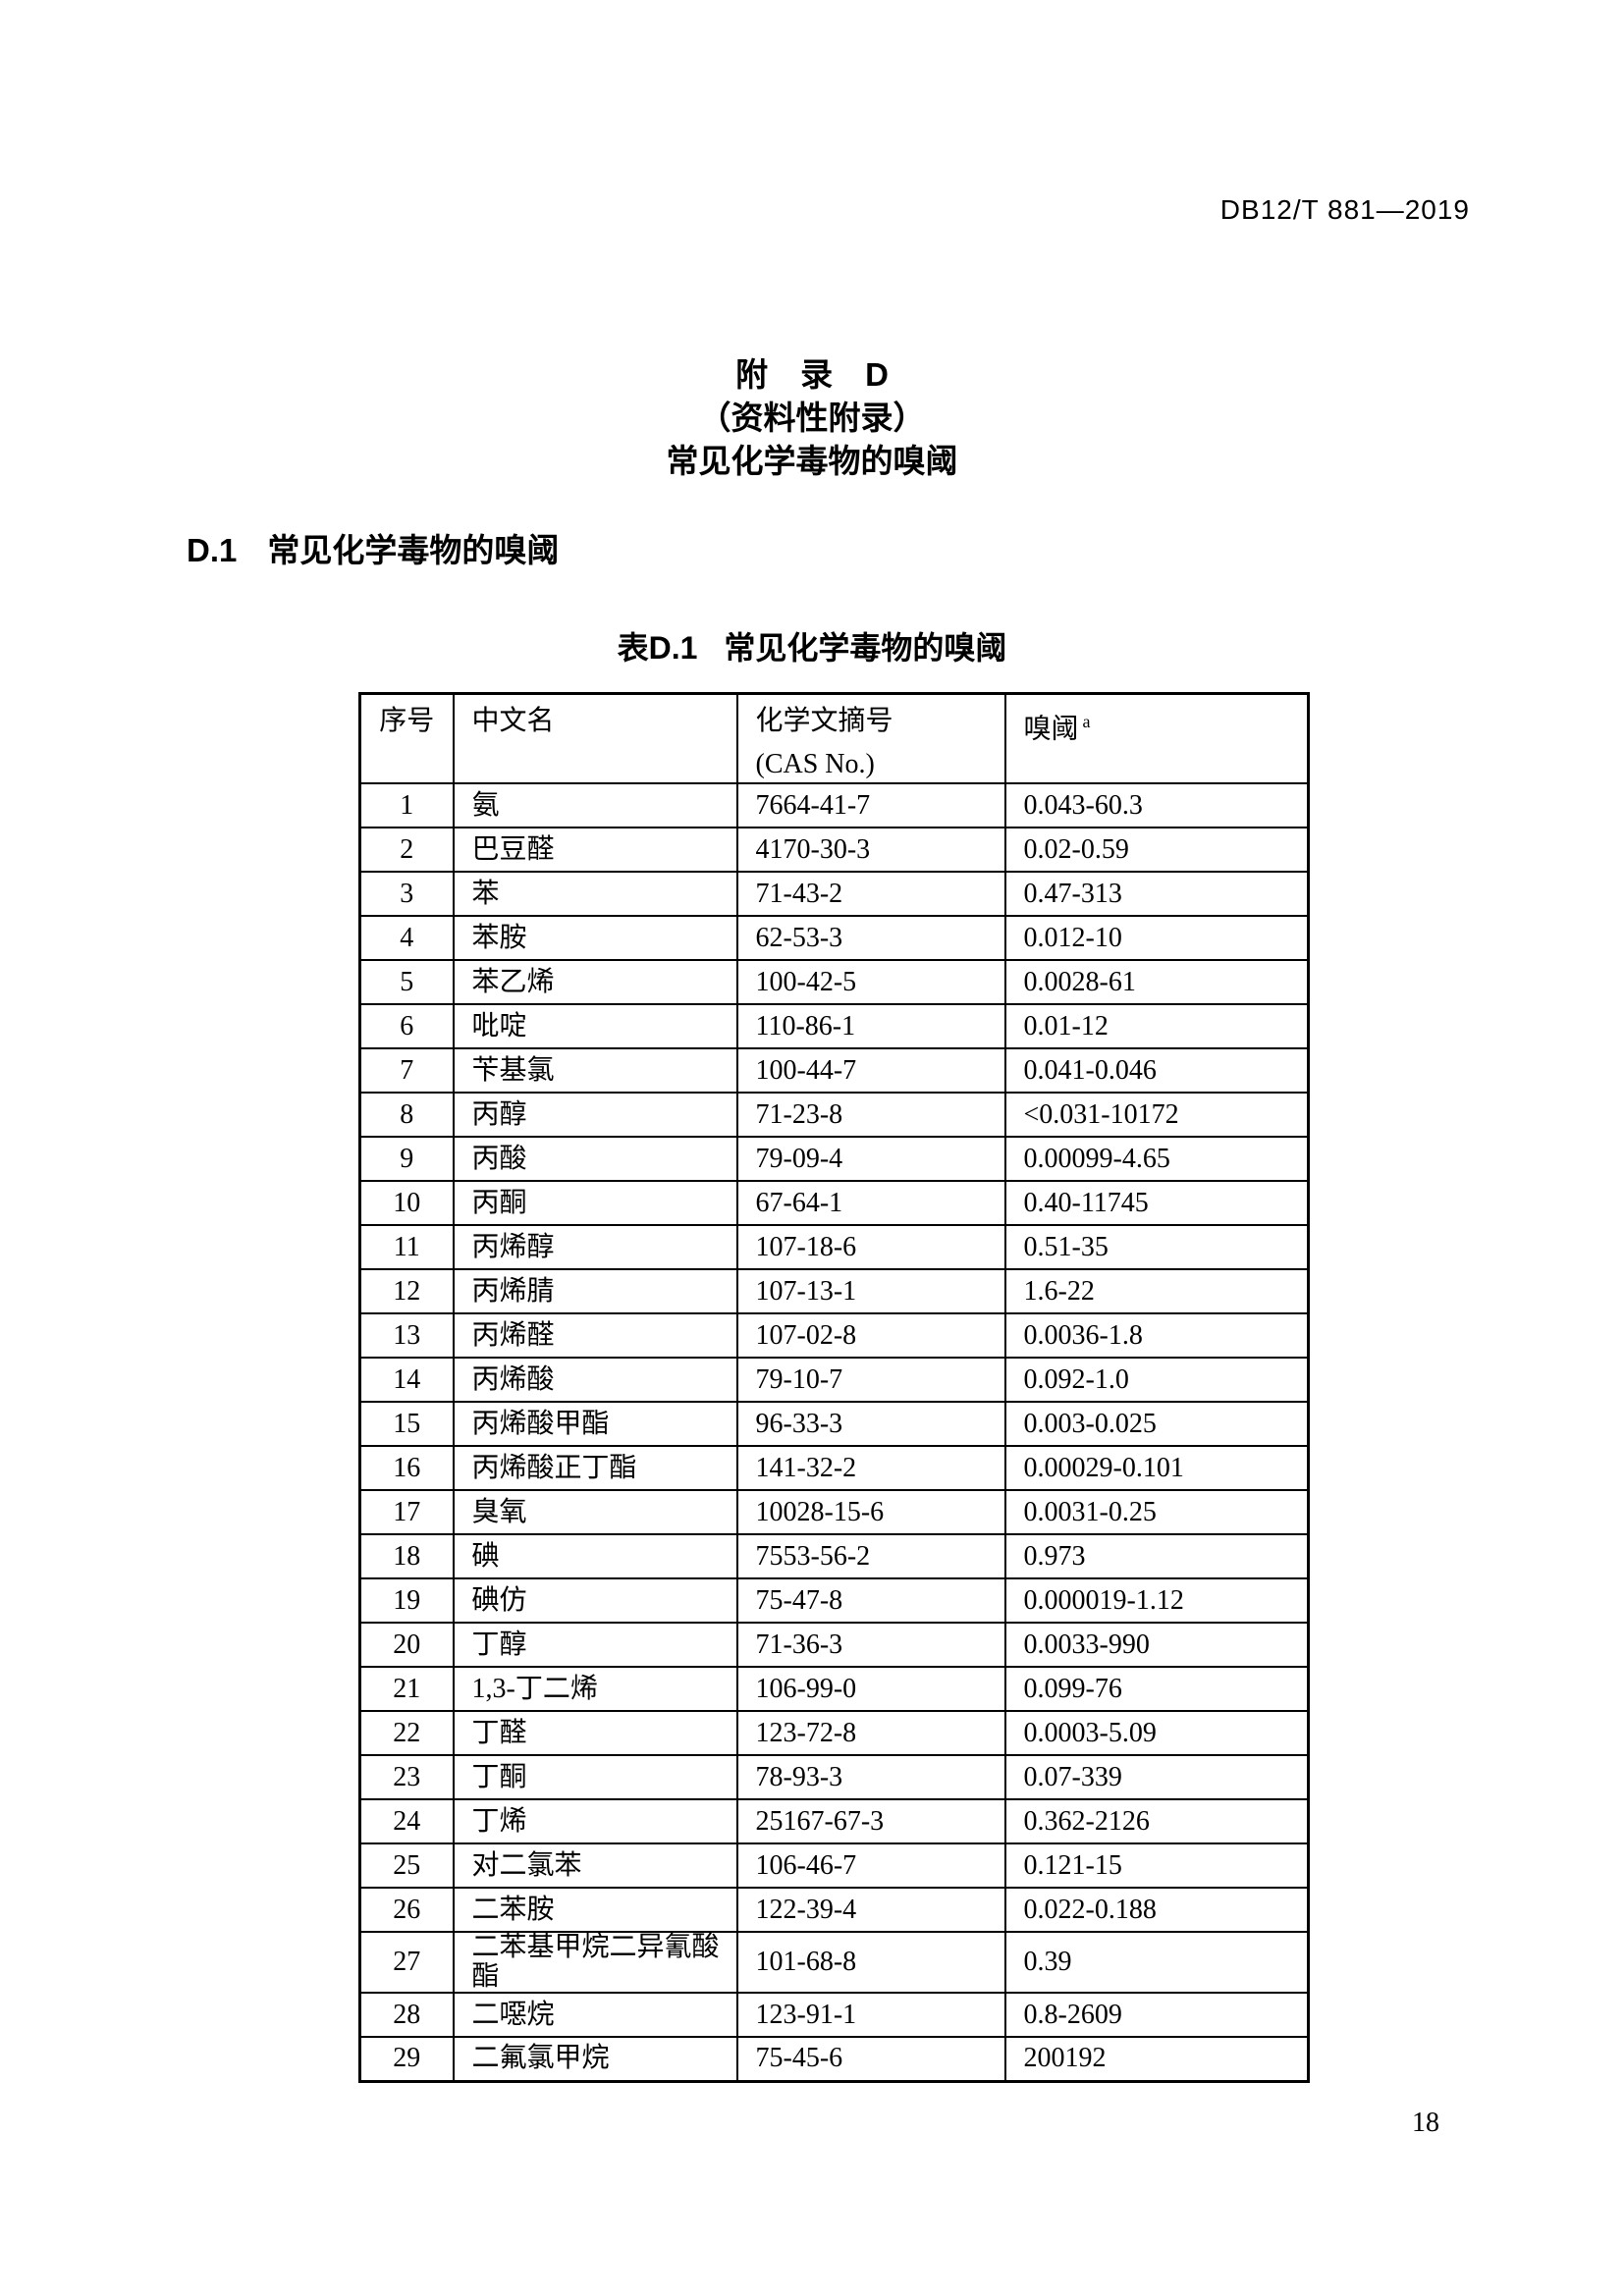  I want to click on cas-number-cell: 100-42-5, so click(870, 982).